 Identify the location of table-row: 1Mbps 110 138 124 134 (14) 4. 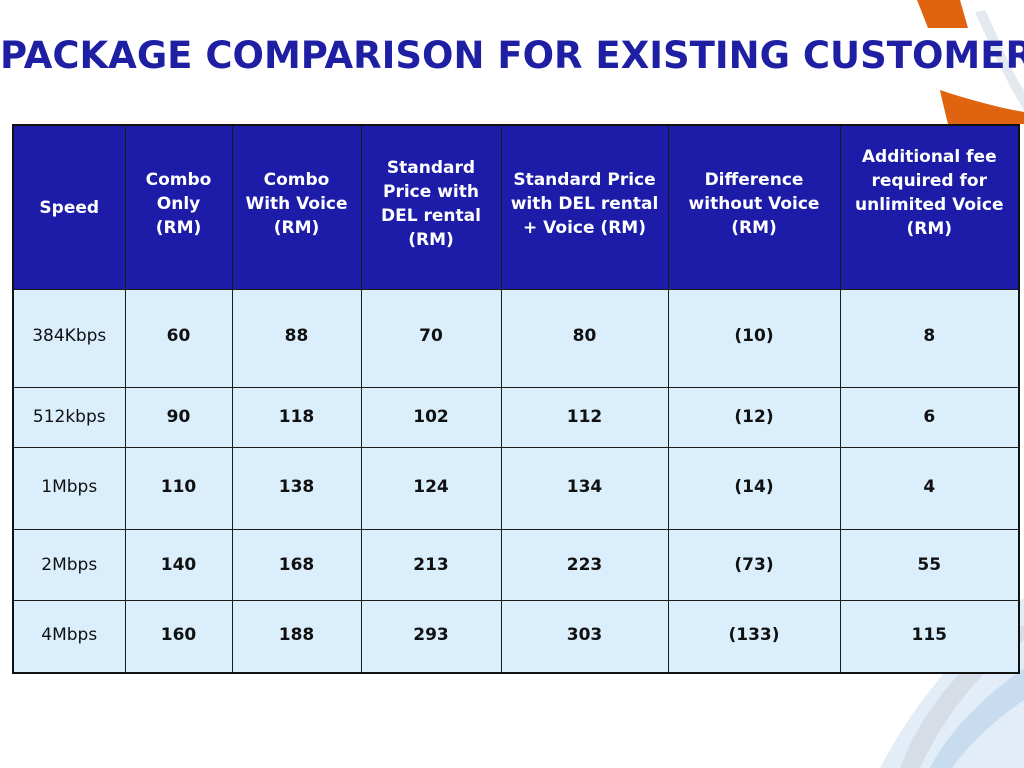
(516, 488).